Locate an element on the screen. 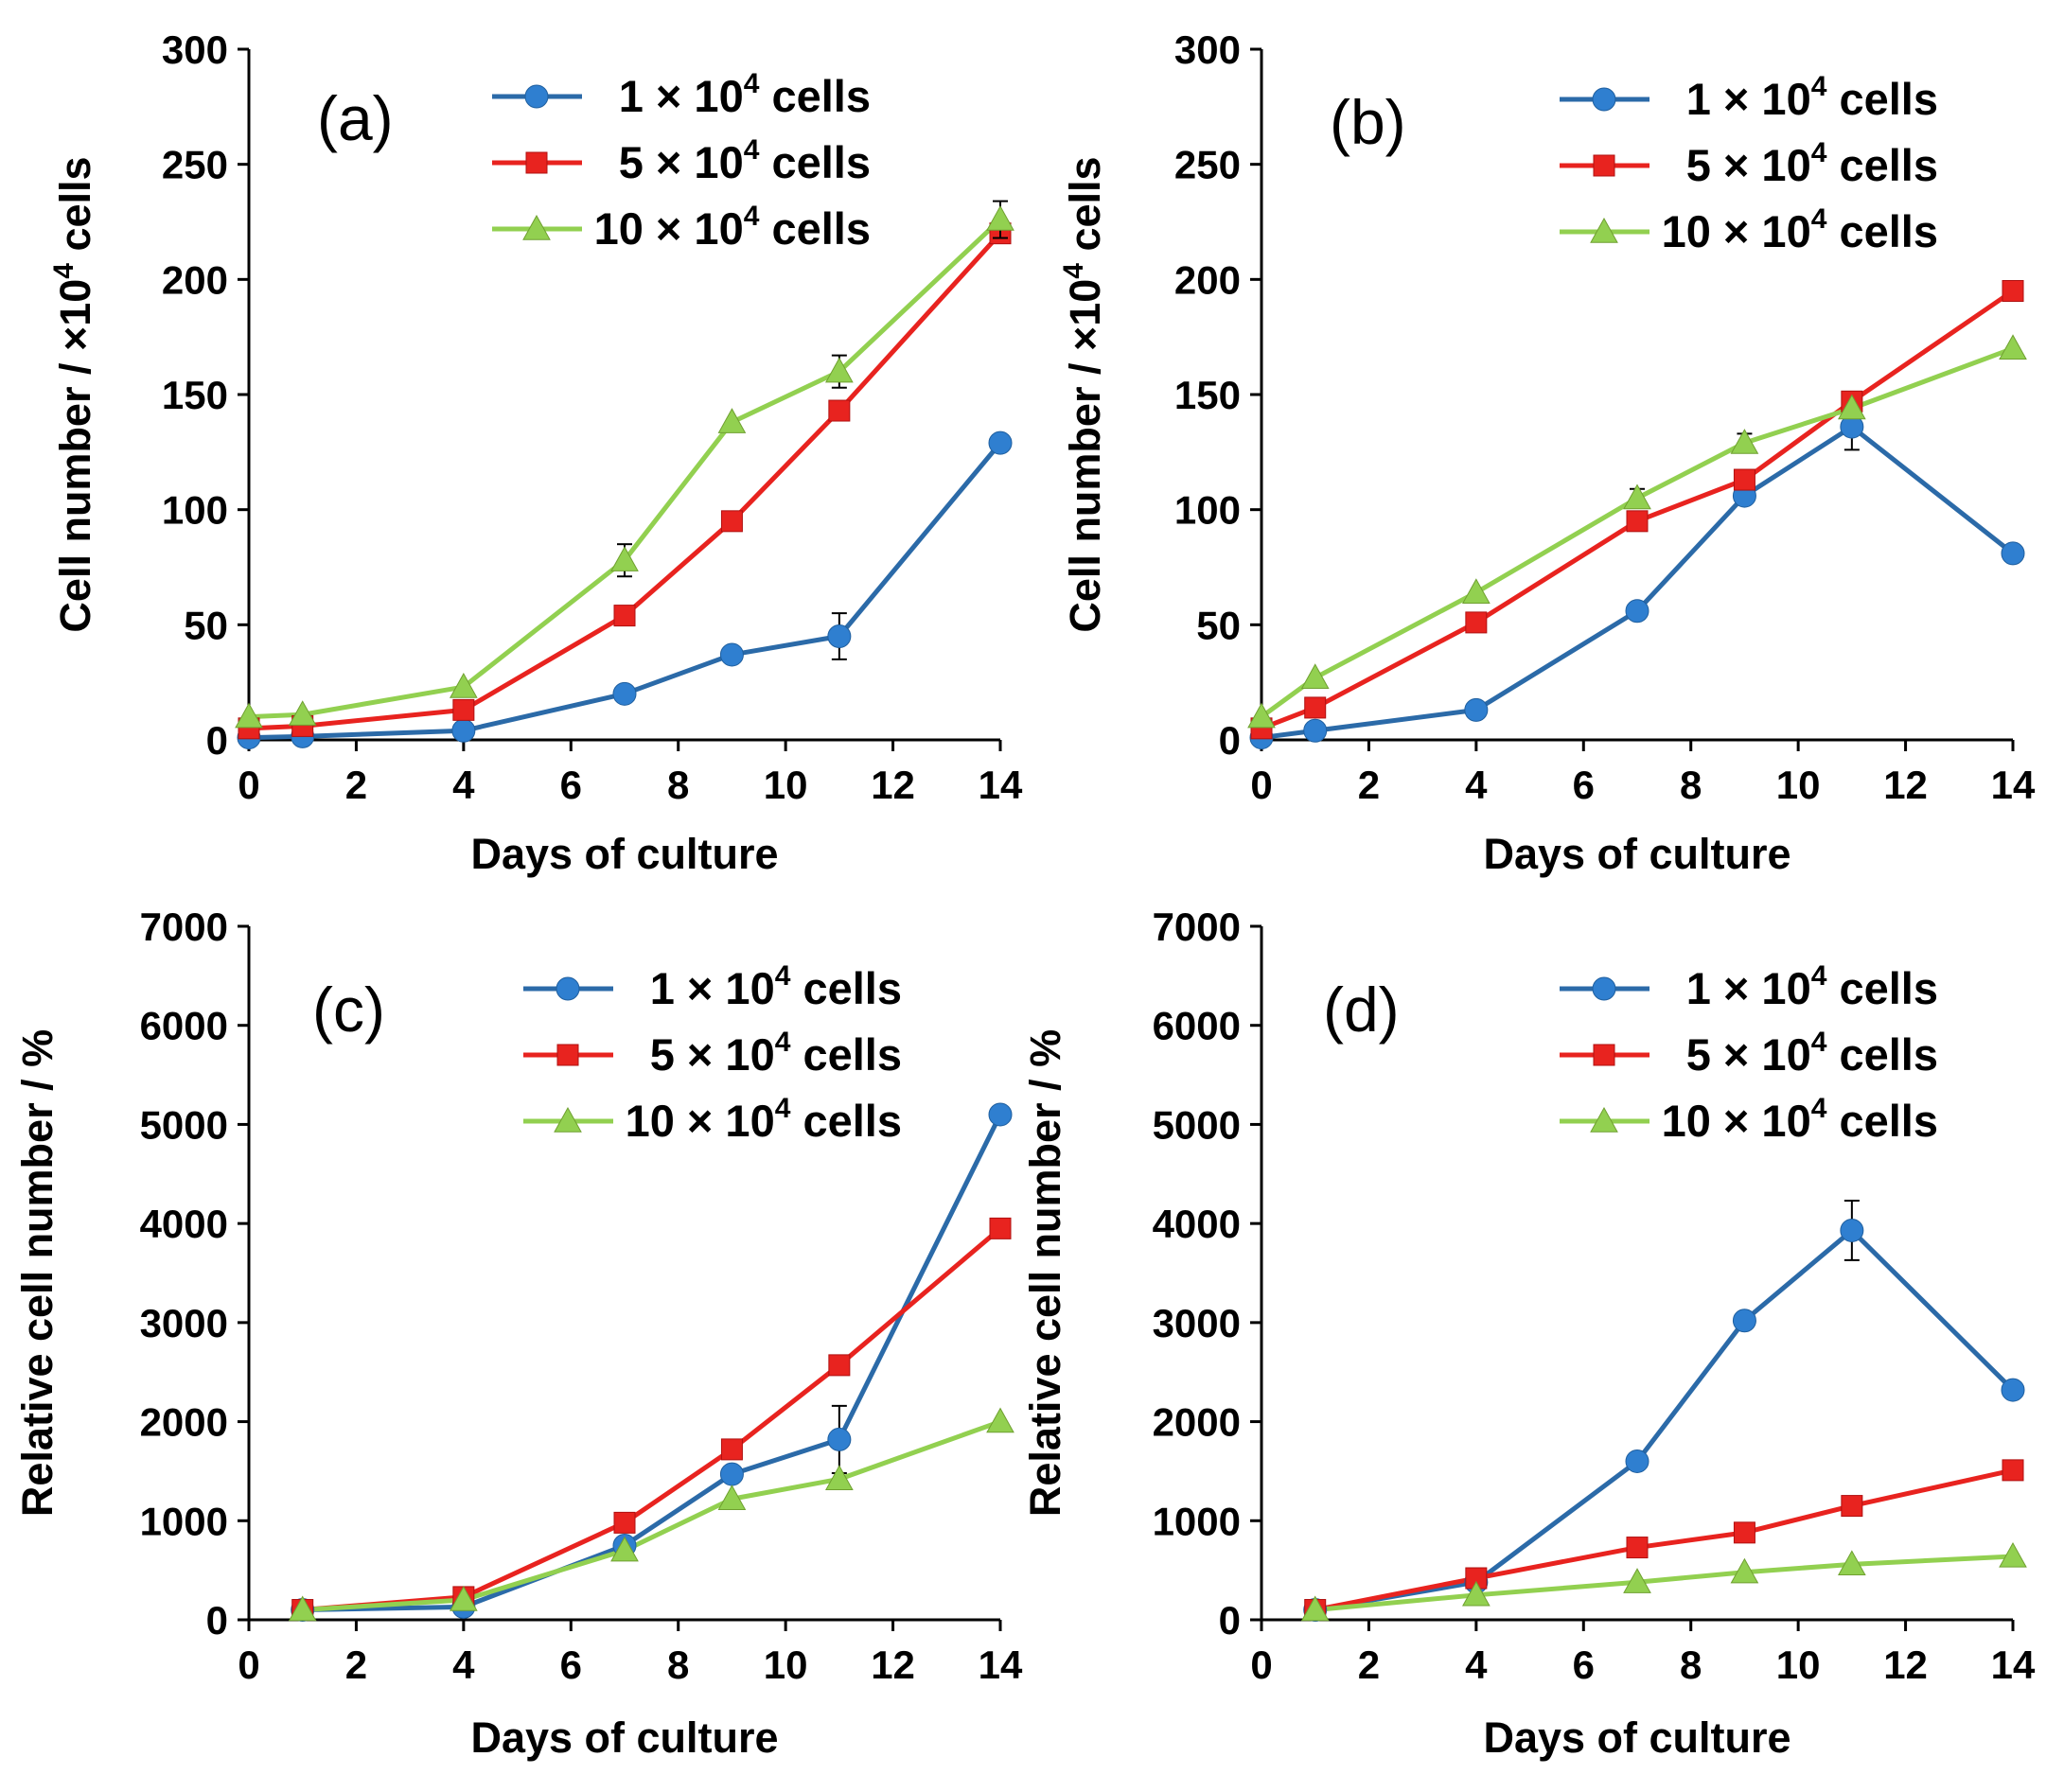 Image resolution: width=2064 pixels, height=1792 pixels. y-tick-label: 300 is located at coordinates (195, 49).